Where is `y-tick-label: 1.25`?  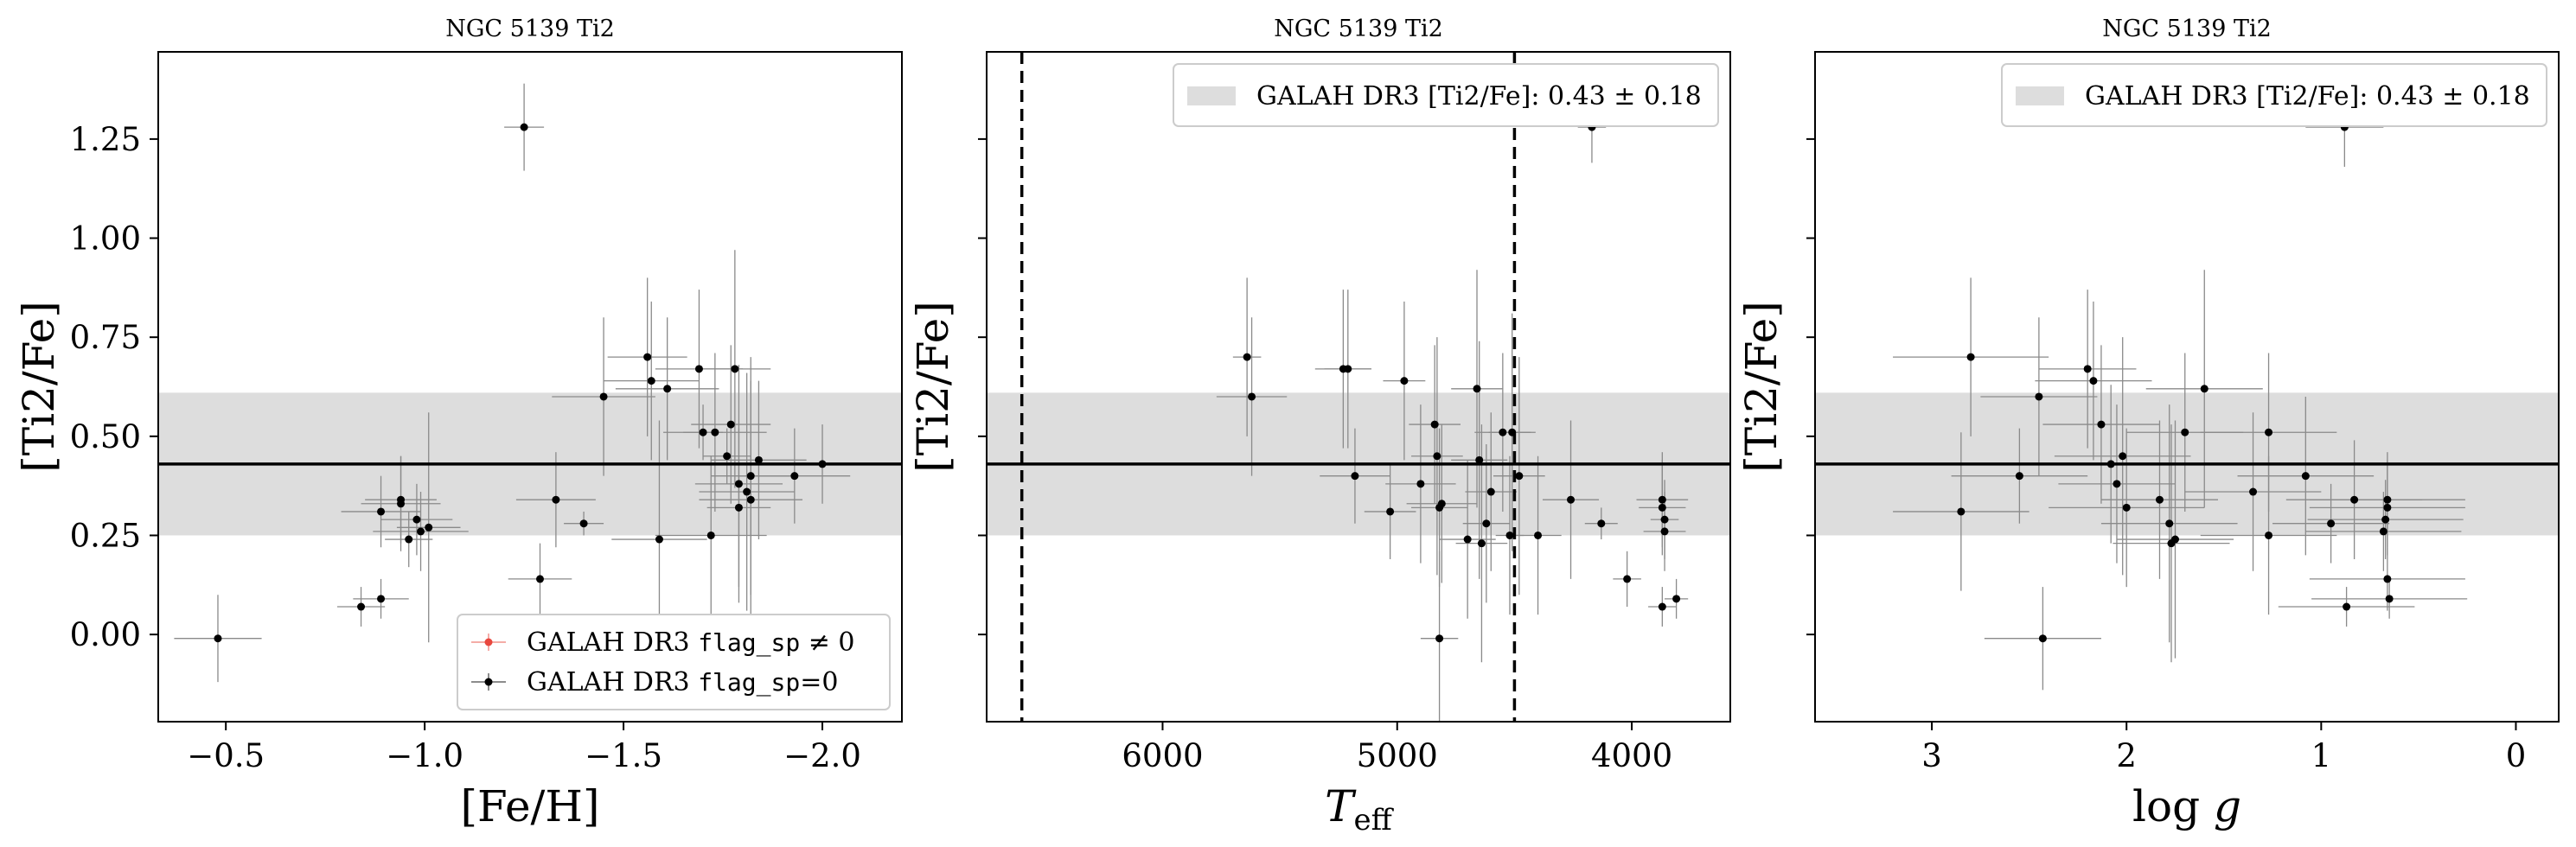
y-tick-label: 1.25 is located at coordinates (106, 139).